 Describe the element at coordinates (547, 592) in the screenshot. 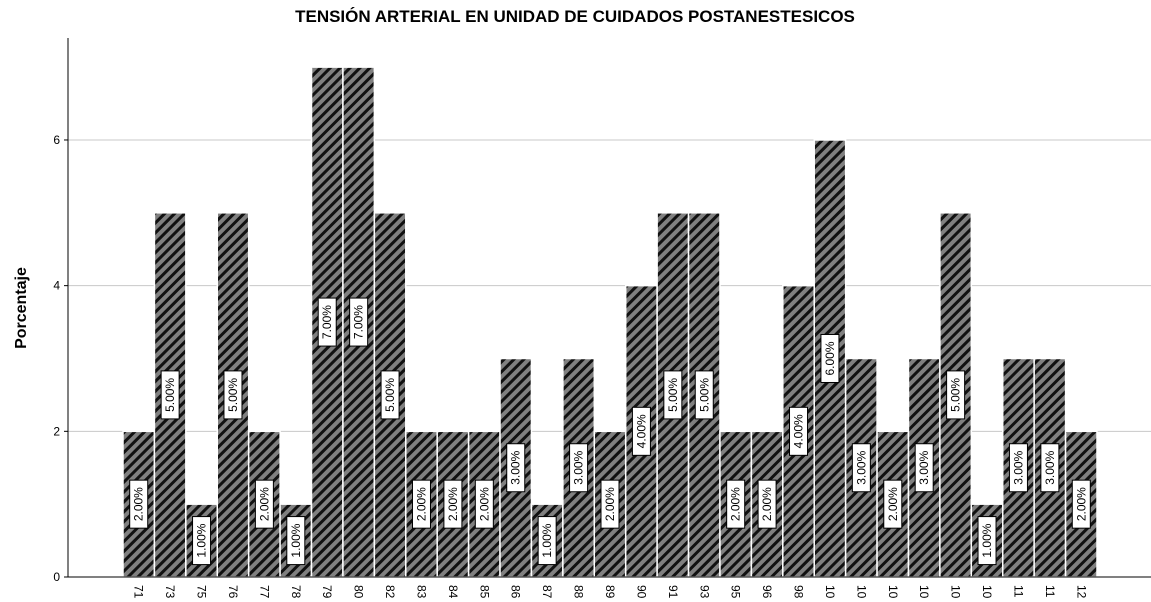

I see `x-tick-label: 87` at that location.